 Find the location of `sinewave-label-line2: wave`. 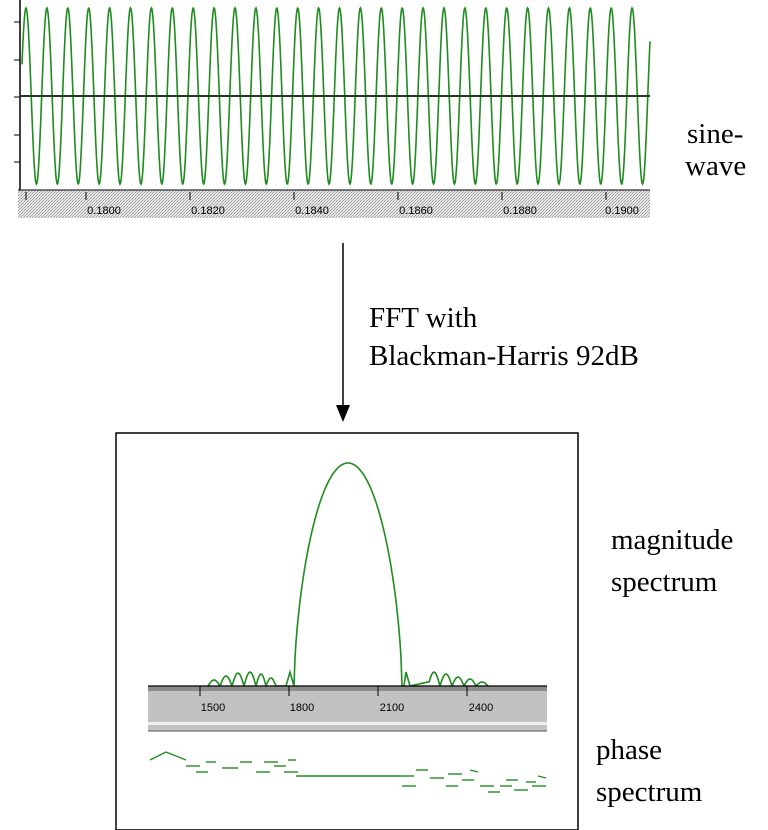

sinewave-label-line2: wave is located at coordinates (716, 166).